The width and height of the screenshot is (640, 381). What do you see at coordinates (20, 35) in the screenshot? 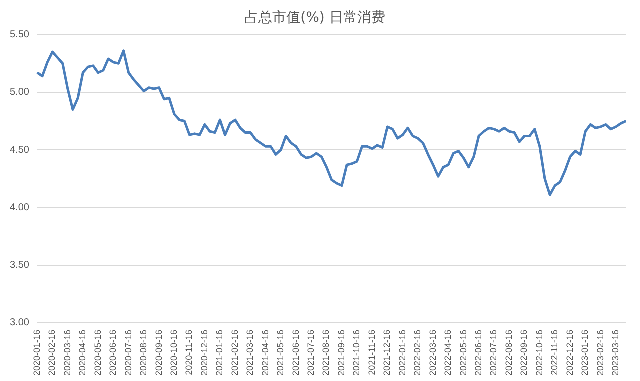
I see `y-tick-label: 5.50` at bounding box center [20, 35].